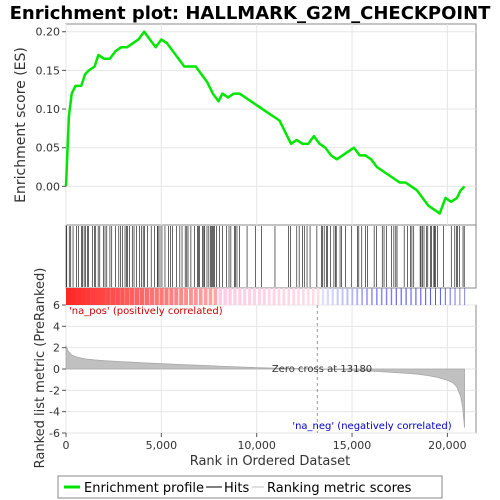 The image size is (500, 500). What do you see at coordinates (21, 125) in the screenshot?
I see `es-y-axis-title: Enrichment score (ES)` at bounding box center [21, 125].